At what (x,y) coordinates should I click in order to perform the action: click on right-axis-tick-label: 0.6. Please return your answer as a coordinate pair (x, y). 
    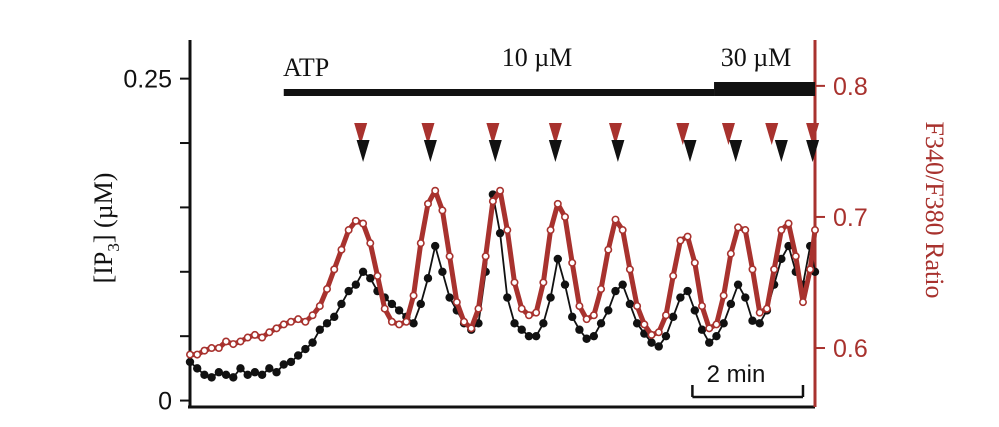
    Looking at the image, I should click on (850, 349).